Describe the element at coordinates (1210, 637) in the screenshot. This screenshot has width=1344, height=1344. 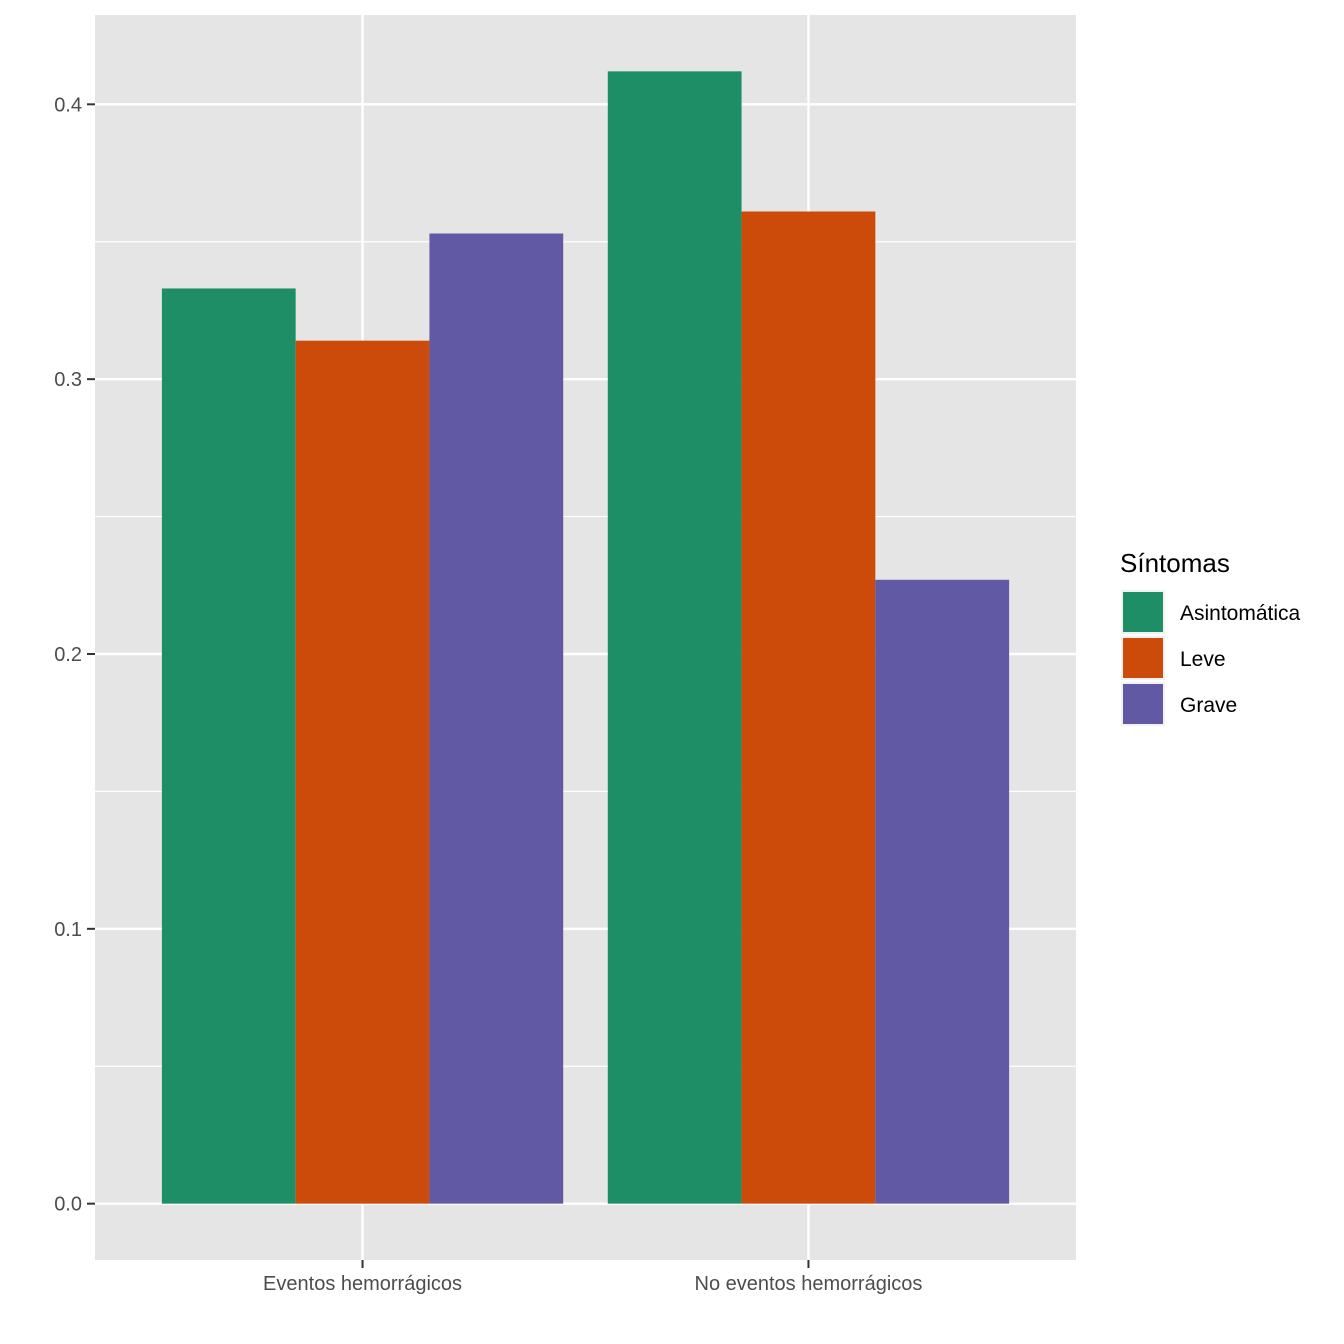
I see `legend: Síntomas Asintomática Leve Grave` at that location.